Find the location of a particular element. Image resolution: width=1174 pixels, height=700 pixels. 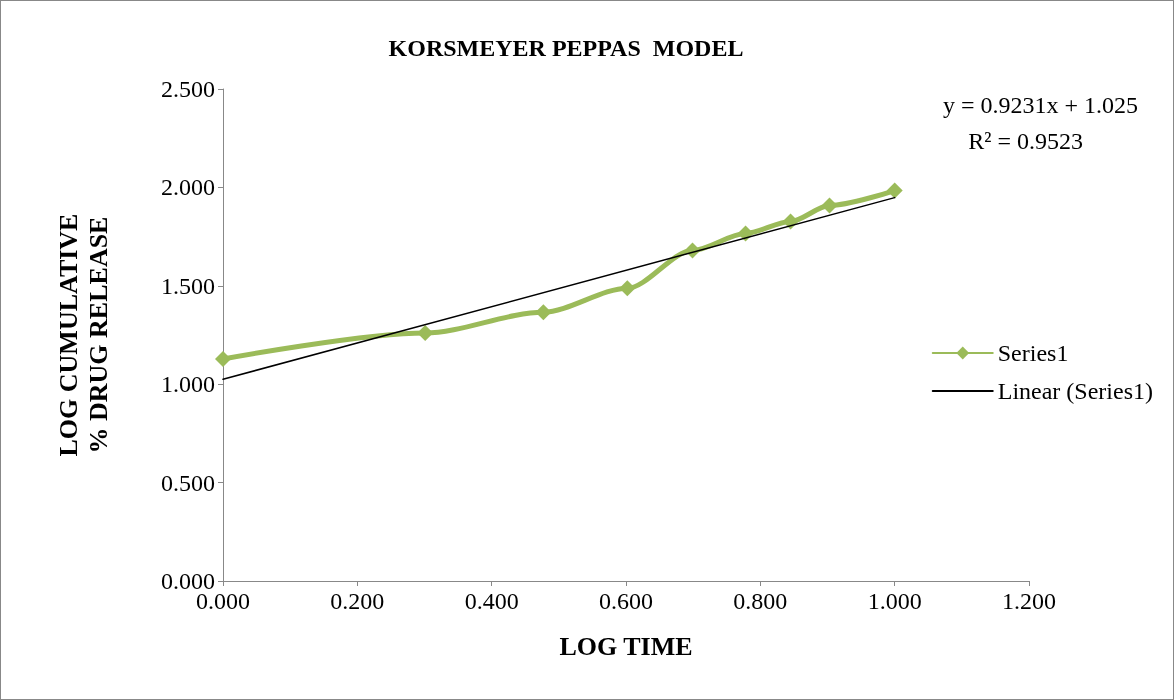

x-tick-label: 1.000 is located at coordinates (894, 601).